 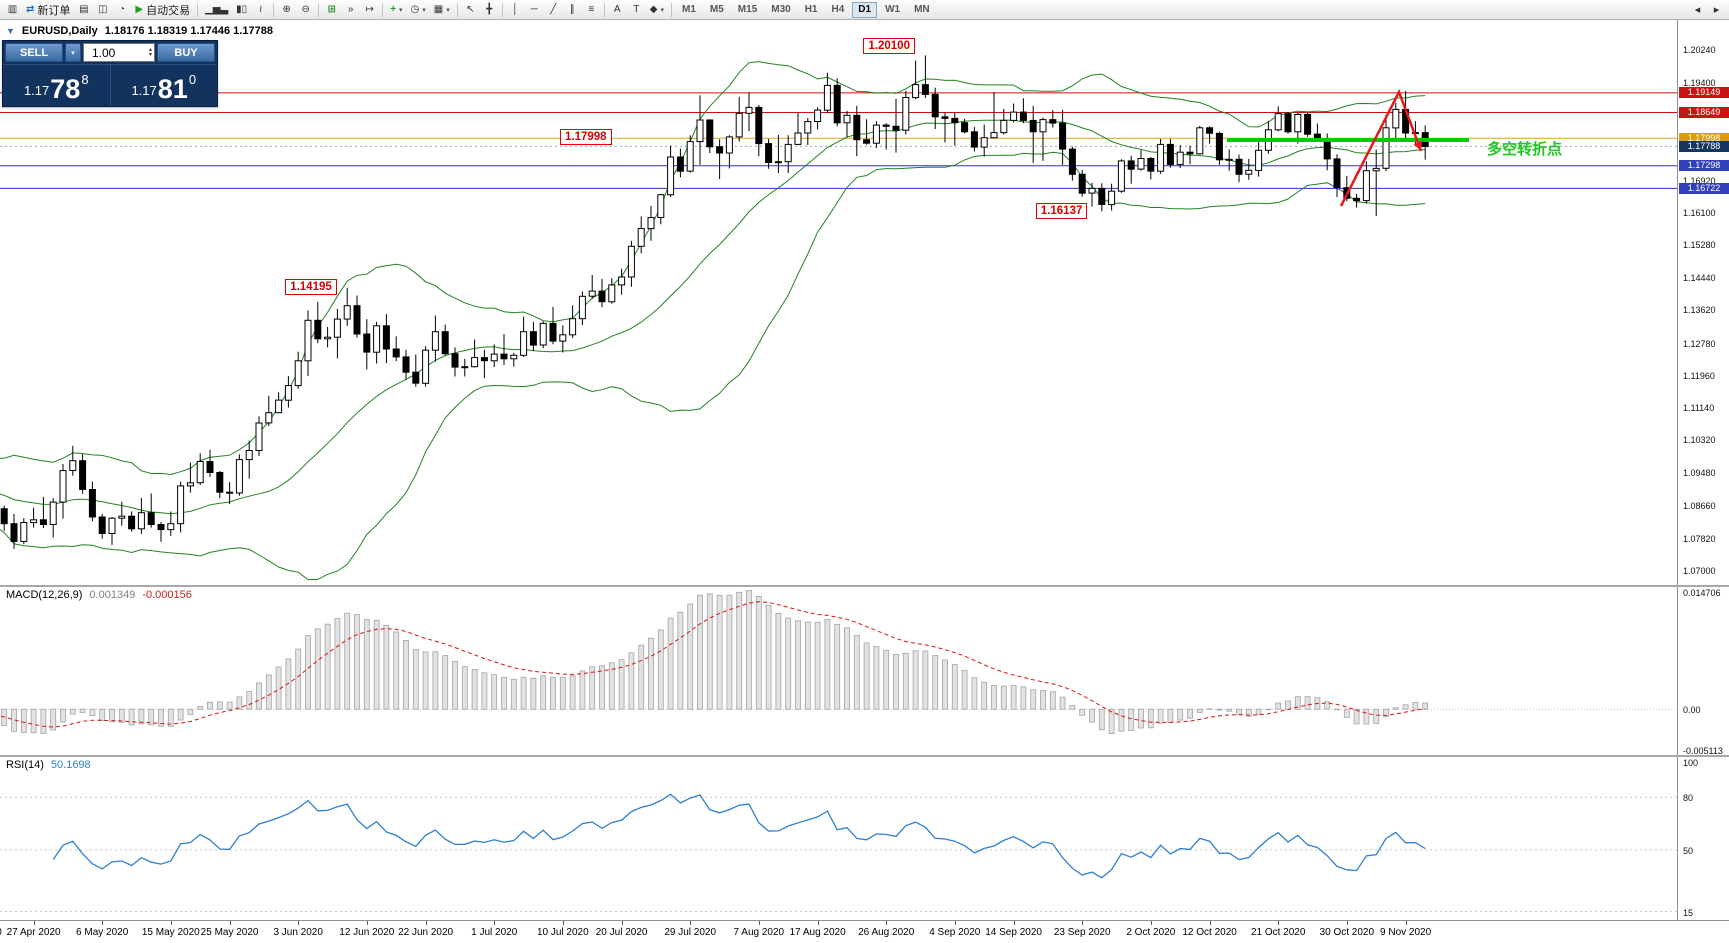 I want to click on volume-spinner: ▴ ▾, so click(x=150, y=52).